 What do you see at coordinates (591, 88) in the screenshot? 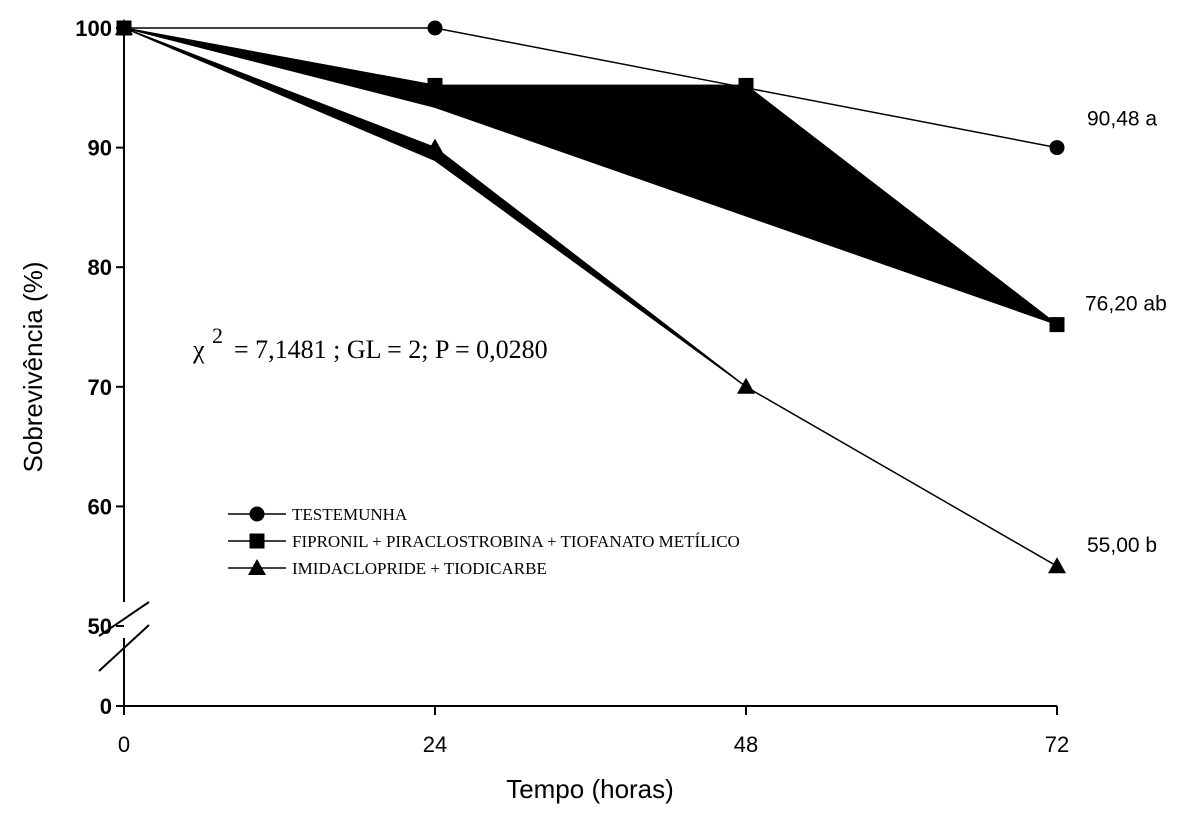
I see `series-line-circle` at bounding box center [591, 88].